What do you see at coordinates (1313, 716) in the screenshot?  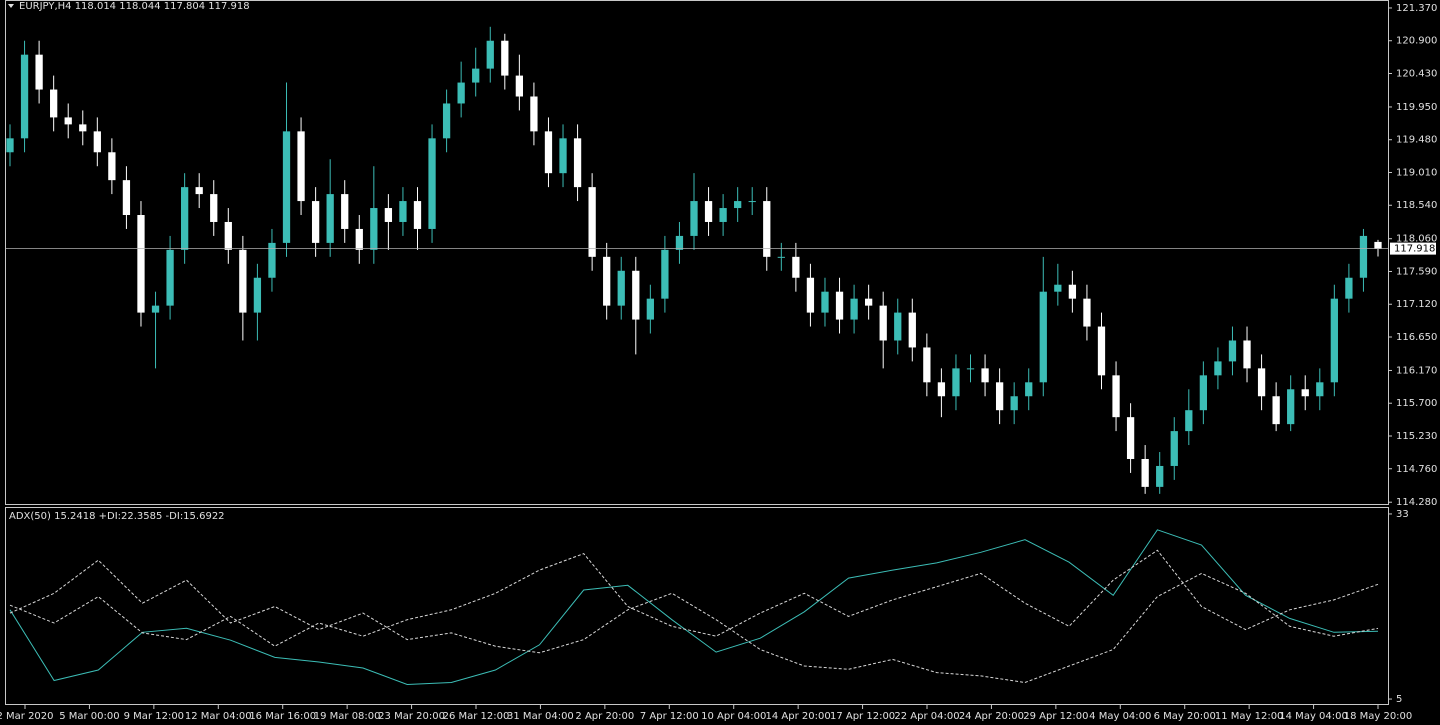 I see `x-tick-label: 14 May 04:00` at bounding box center [1313, 716].